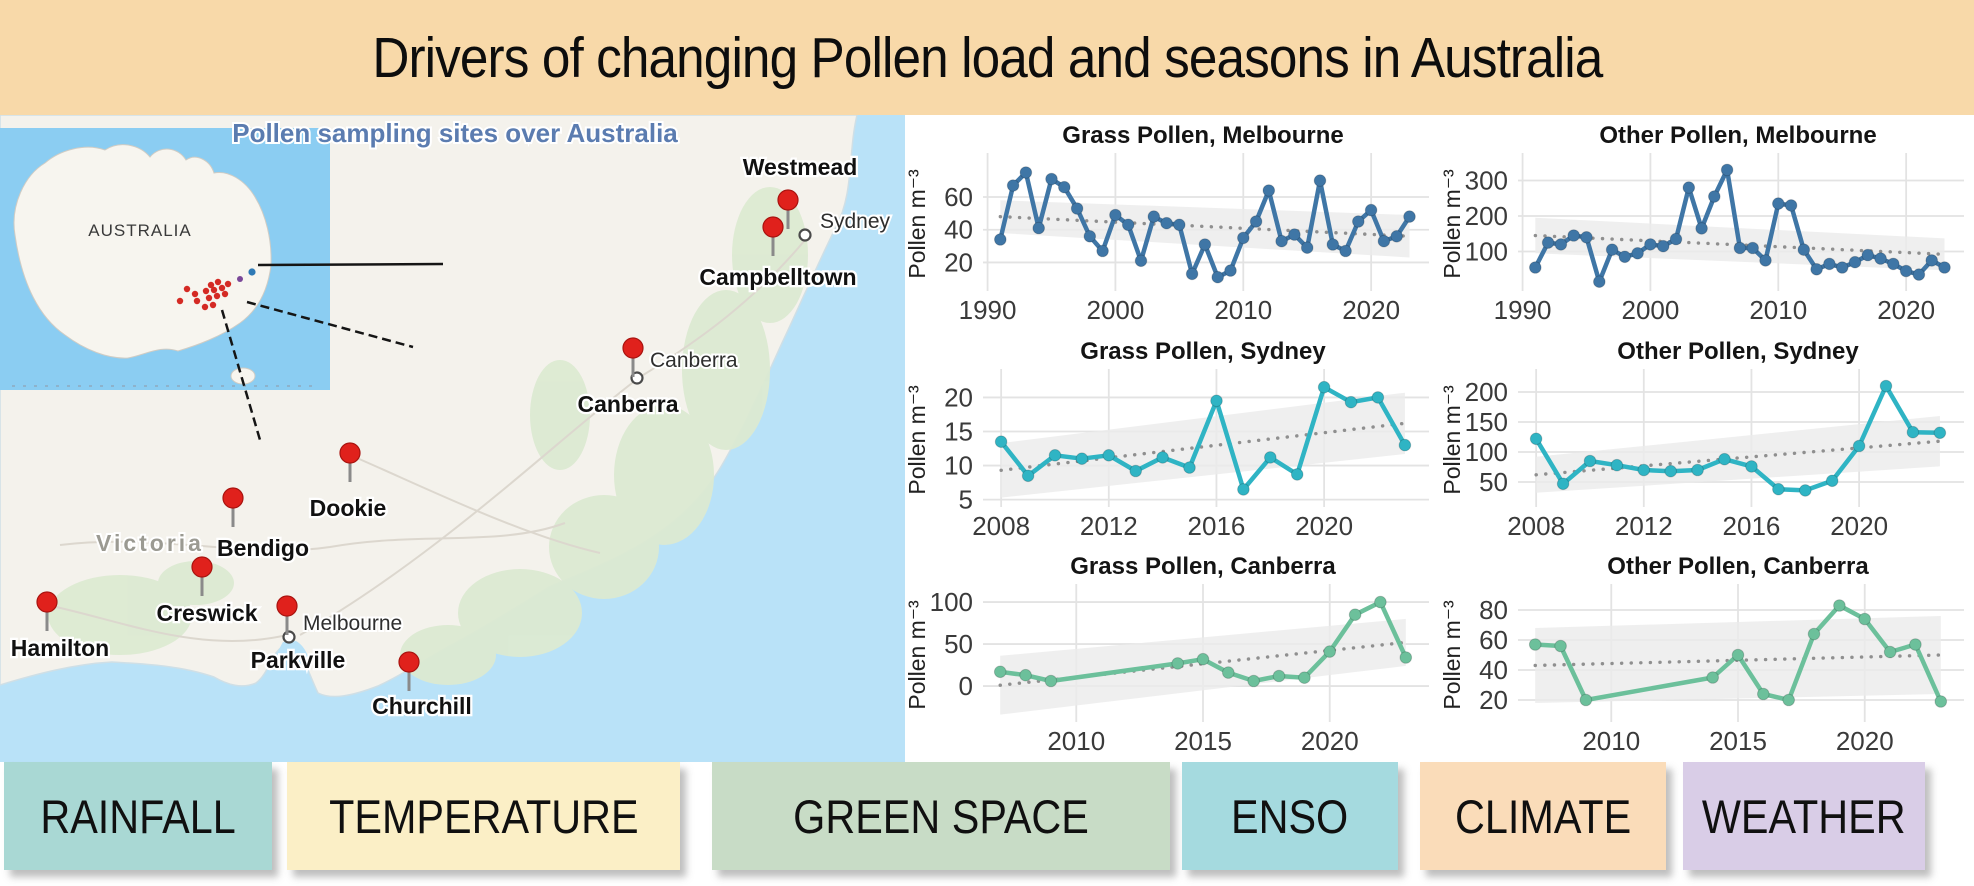 This screenshot has width=1974, height=886. What do you see at coordinates (165, 259) in the screenshot?
I see `inset-map: AUSTRALIA` at bounding box center [165, 259].